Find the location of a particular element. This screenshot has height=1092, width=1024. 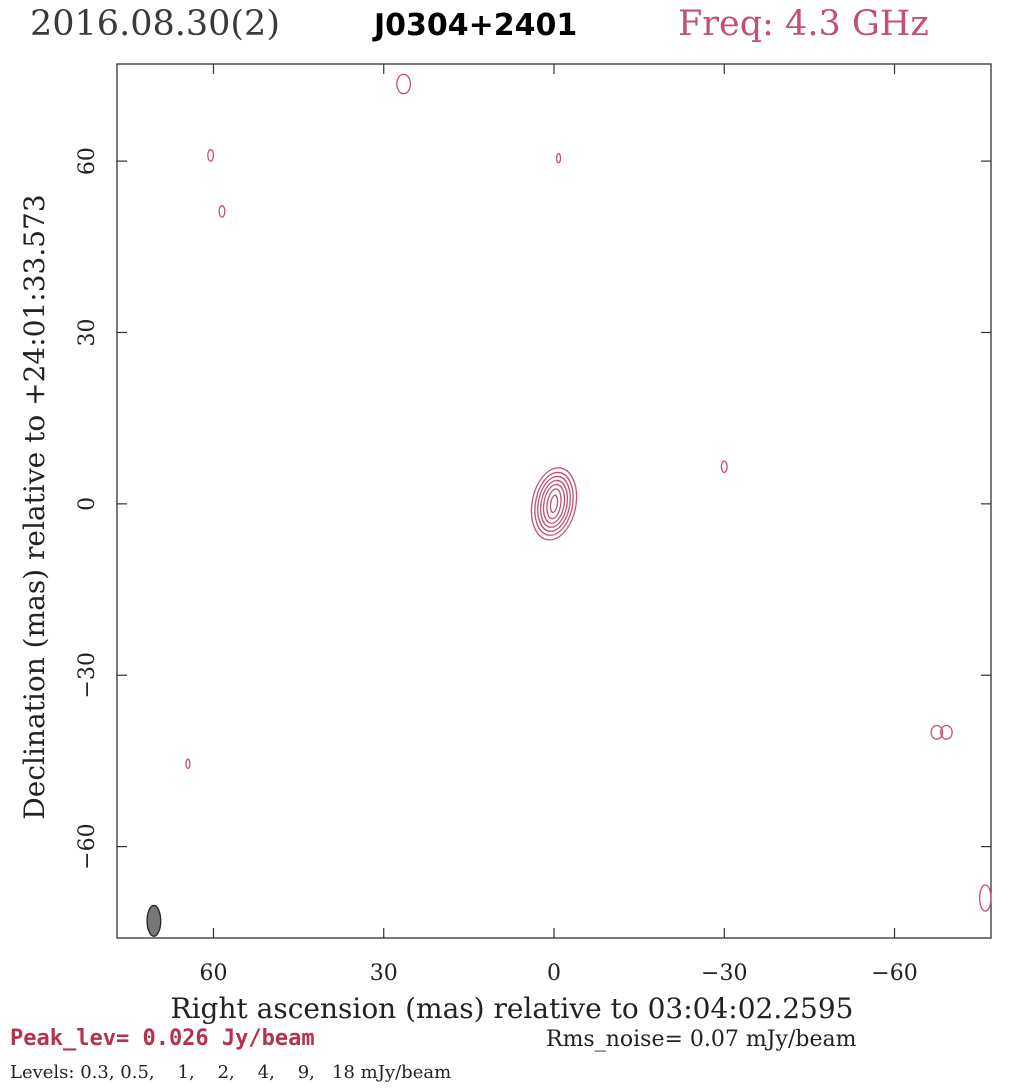

peak-level: Peak_lev= 0.026 Jy/beam is located at coordinates (162, 1038).